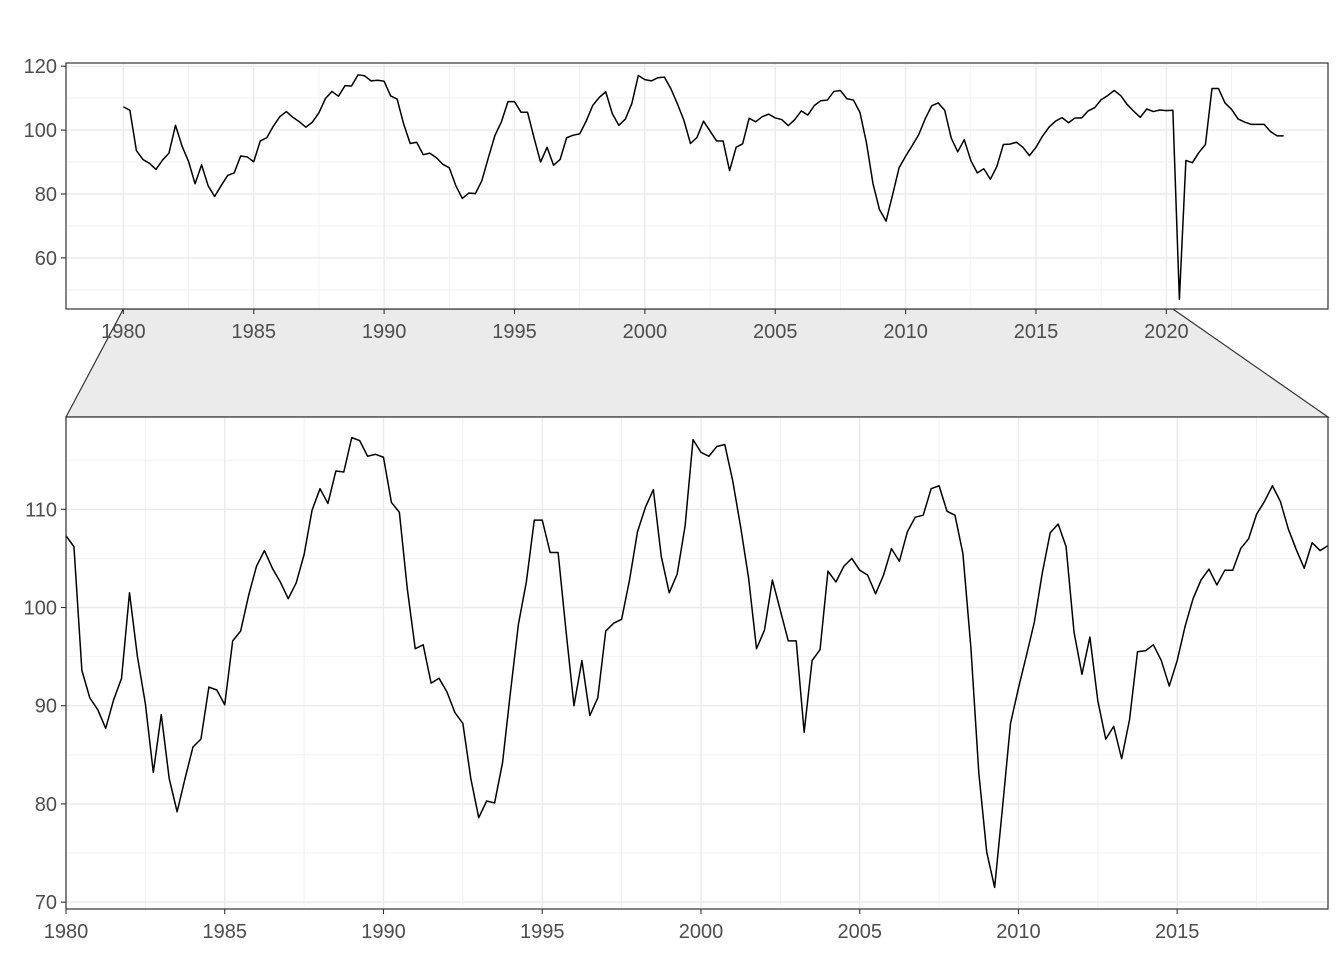 The image size is (1344, 960). What do you see at coordinates (46, 259) in the screenshot?
I see `y-tick-label: 60` at bounding box center [46, 259].